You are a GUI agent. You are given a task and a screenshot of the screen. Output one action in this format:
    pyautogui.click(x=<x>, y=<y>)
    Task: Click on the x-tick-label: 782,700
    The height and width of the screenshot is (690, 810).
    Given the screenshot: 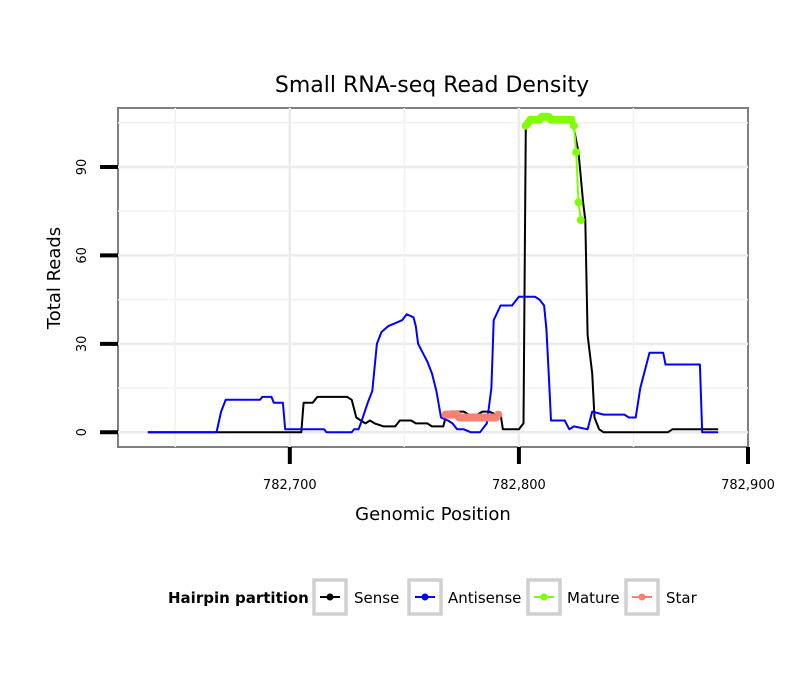 What is the action you would take?
    pyautogui.click(x=290, y=485)
    